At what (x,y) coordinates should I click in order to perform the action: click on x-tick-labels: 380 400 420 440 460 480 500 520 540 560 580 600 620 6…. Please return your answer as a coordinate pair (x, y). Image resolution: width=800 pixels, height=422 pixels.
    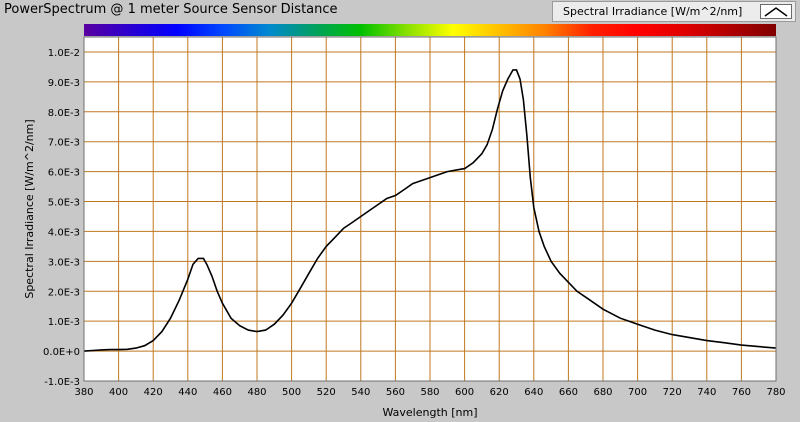
    Looking at the image, I should click on (429, 392).